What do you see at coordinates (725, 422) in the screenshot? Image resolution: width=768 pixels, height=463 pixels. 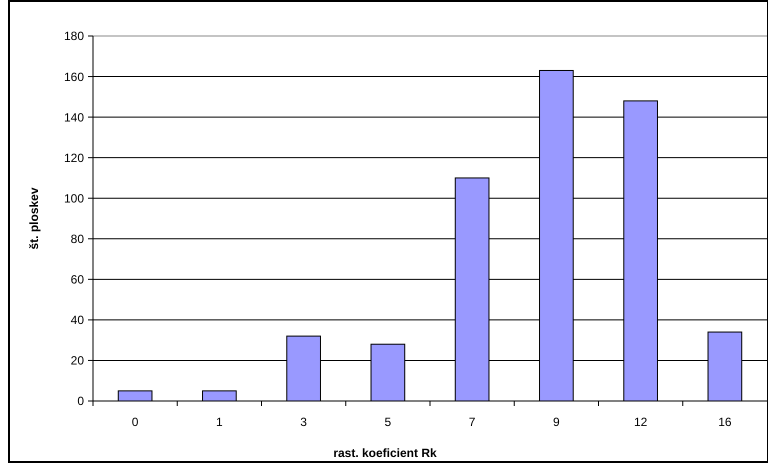 I see `x-tick-label: 16` at bounding box center [725, 422].